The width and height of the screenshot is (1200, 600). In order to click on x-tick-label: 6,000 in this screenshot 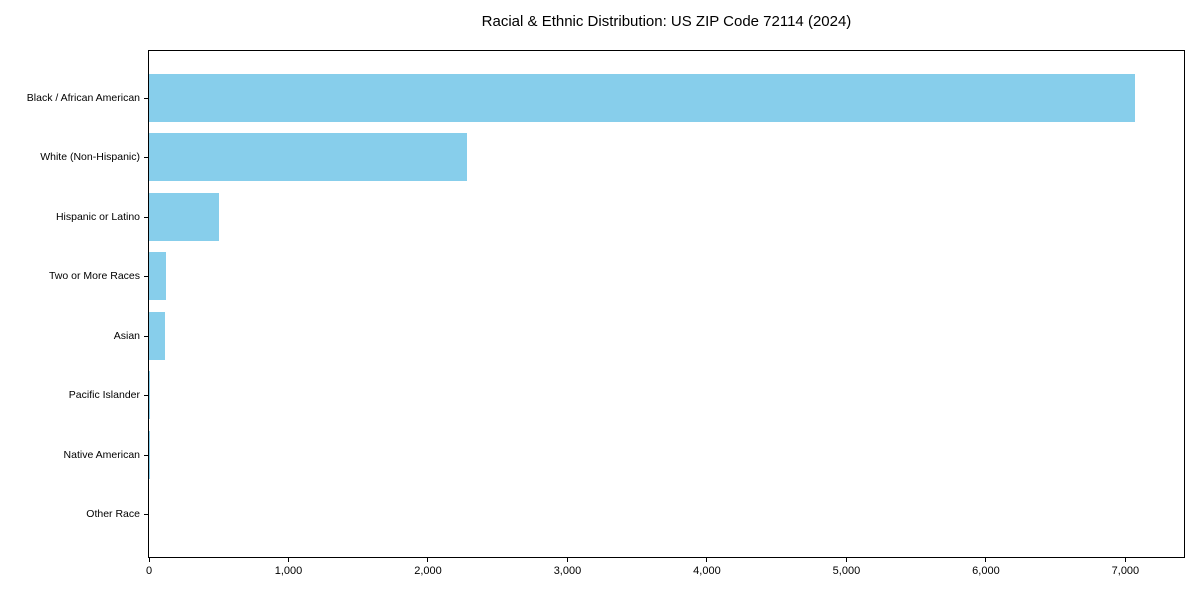, I will do `click(986, 571)`.